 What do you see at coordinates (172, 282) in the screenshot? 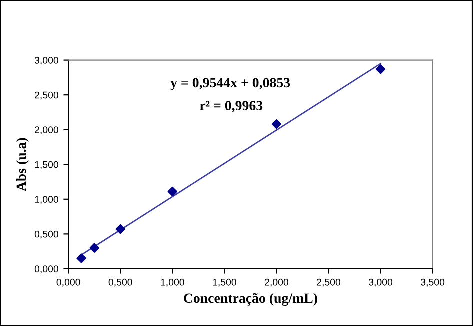
I see `x-tick-label: 1,000` at bounding box center [172, 282].